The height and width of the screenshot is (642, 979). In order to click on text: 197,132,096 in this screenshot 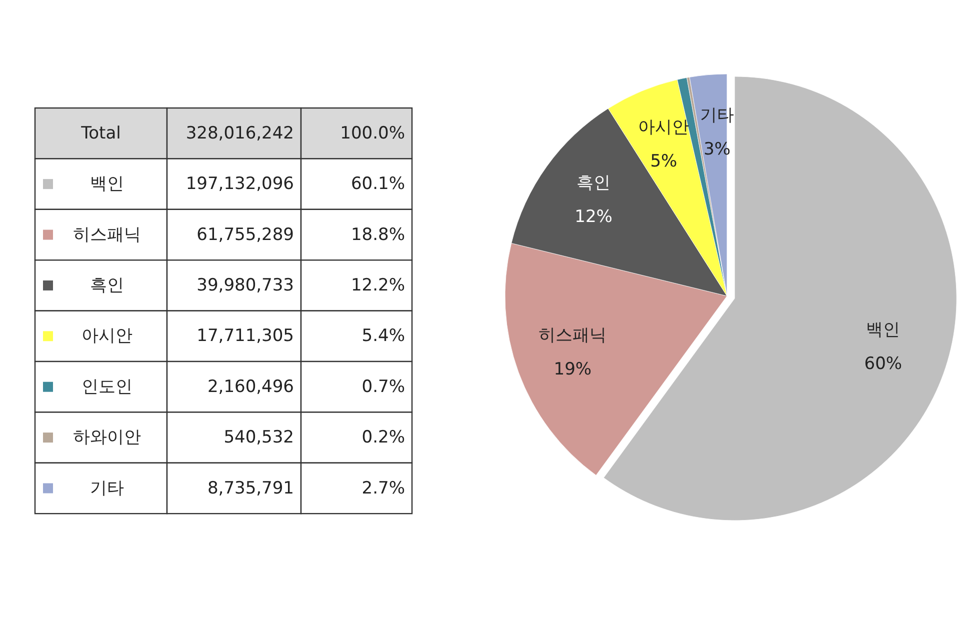, I will do `click(240, 184)`.